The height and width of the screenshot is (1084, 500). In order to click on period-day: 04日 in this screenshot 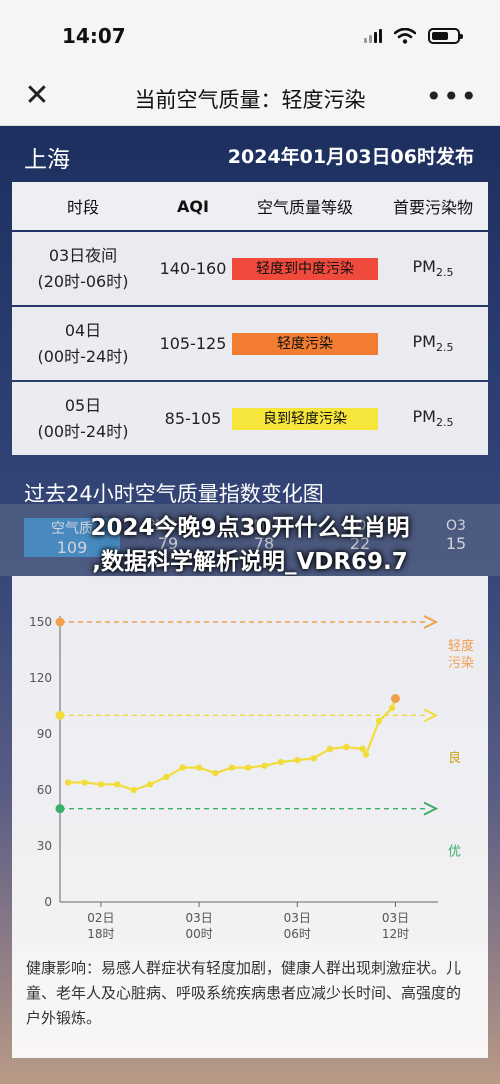, I will do `click(83, 330)`.